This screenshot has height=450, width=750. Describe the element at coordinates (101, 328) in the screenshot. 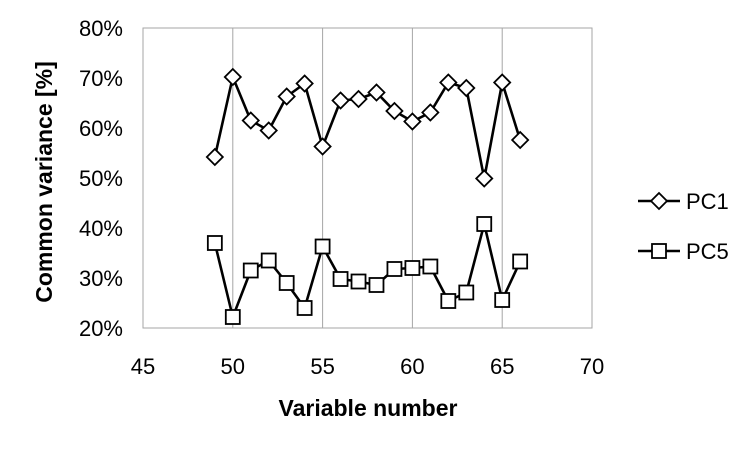

I see `y-tick-label: 20%` at that location.